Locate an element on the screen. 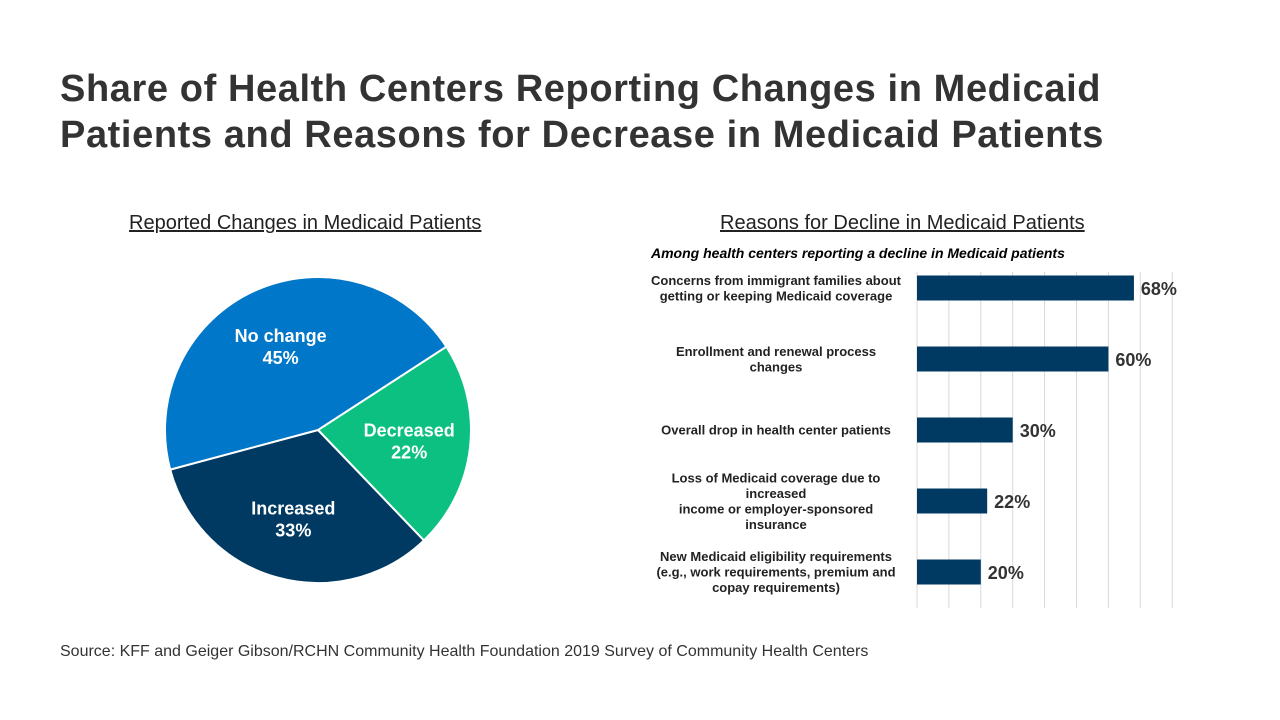  pie-slice-label: Decreased is located at coordinates (409, 431).